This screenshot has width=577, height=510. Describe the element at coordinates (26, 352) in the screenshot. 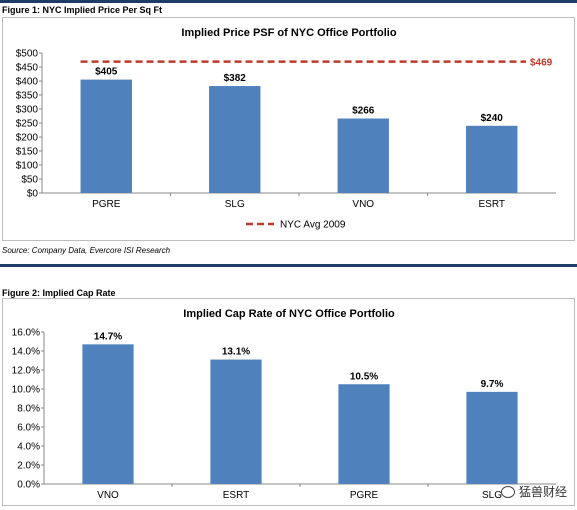

I see `y-tick-label: 14.0%` at that location.